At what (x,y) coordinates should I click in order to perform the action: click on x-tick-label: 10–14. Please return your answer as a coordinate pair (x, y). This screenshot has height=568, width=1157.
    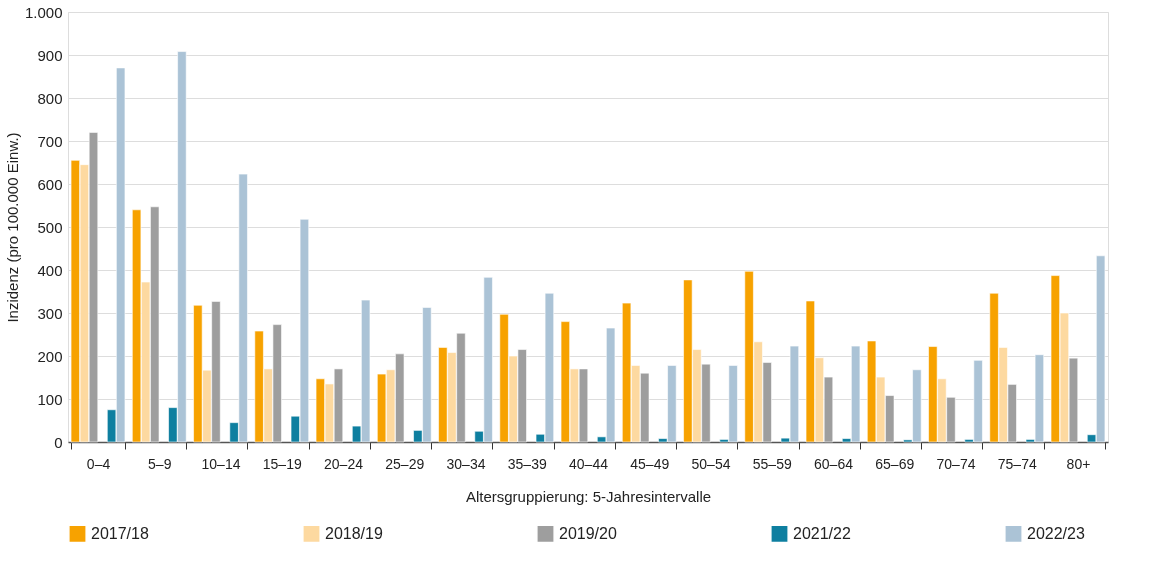
    Looking at the image, I should click on (221, 463).